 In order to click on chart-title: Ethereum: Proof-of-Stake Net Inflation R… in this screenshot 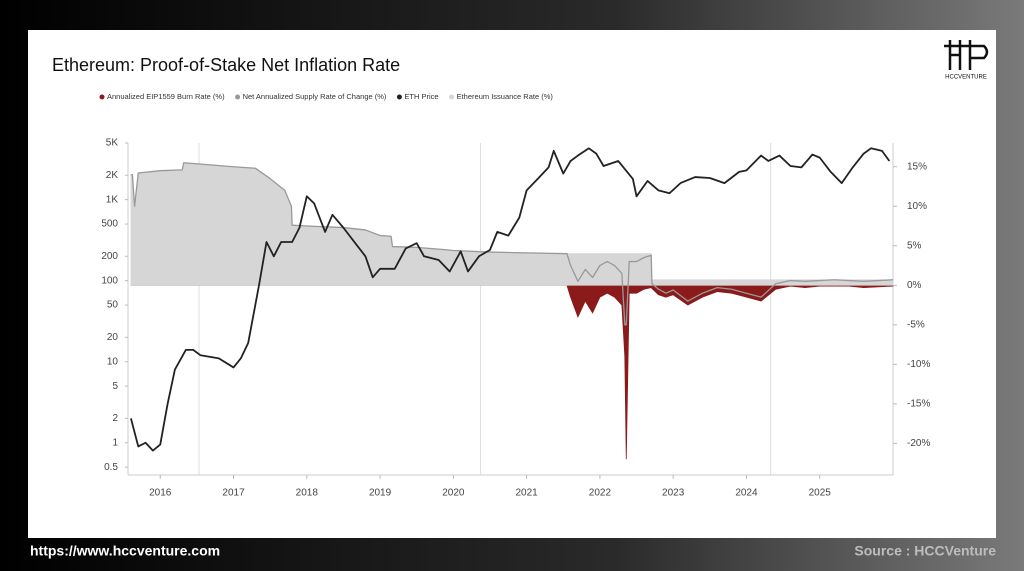, I will do `click(226, 65)`.